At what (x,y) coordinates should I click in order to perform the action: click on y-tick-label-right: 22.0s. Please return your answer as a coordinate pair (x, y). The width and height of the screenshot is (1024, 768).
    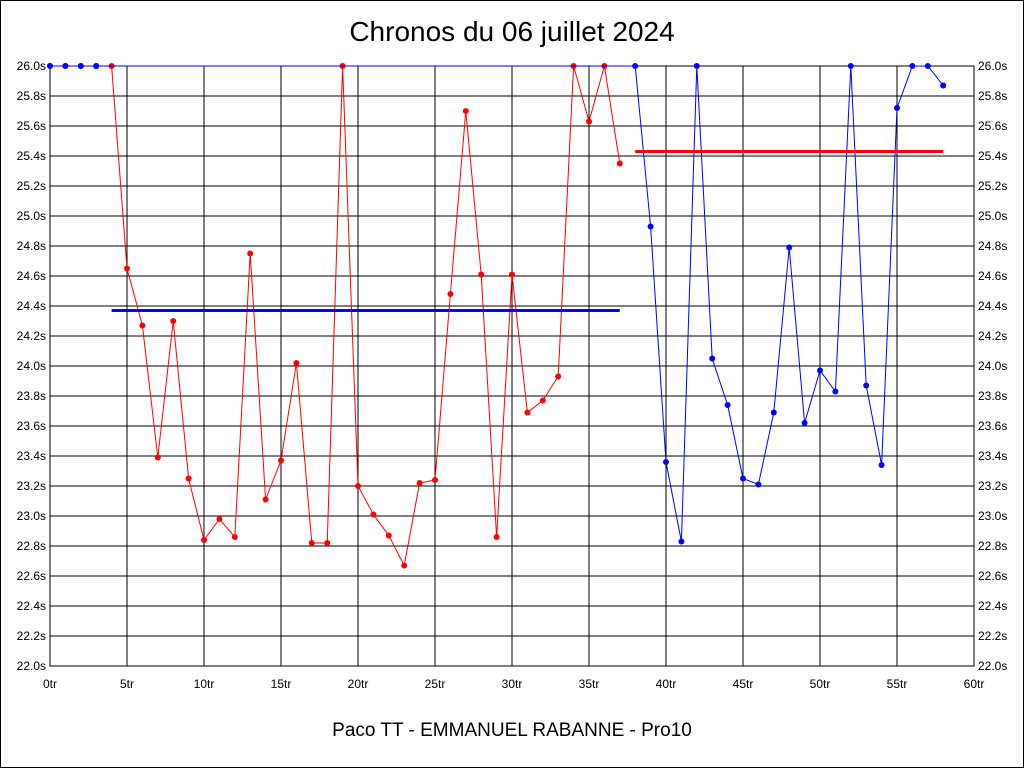
    Looking at the image, I should click on (992, 666).